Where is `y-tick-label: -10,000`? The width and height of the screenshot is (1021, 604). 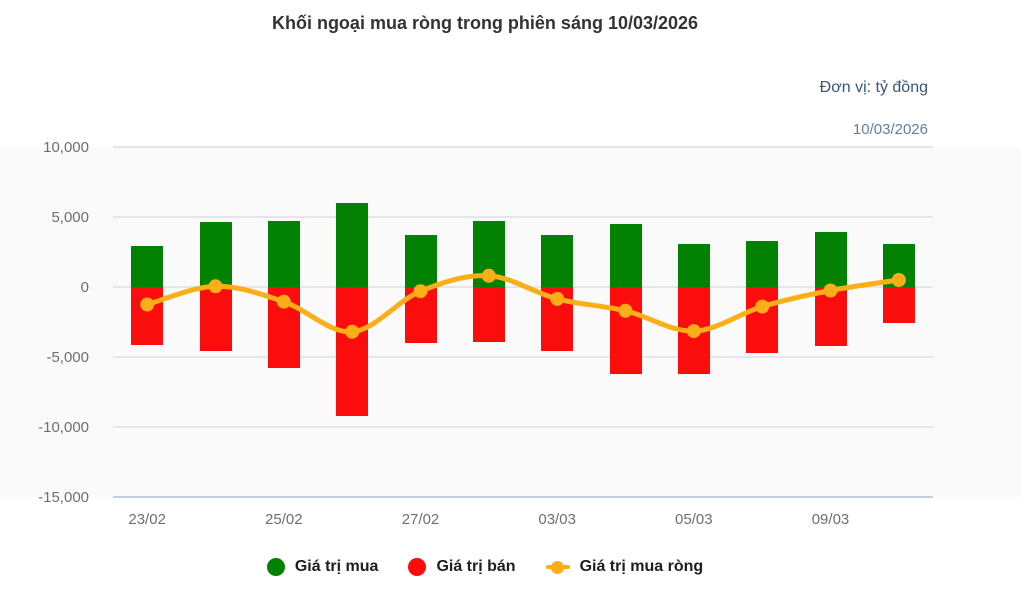 y-tick-label: -10,000 is located at coordinates (63, 427).